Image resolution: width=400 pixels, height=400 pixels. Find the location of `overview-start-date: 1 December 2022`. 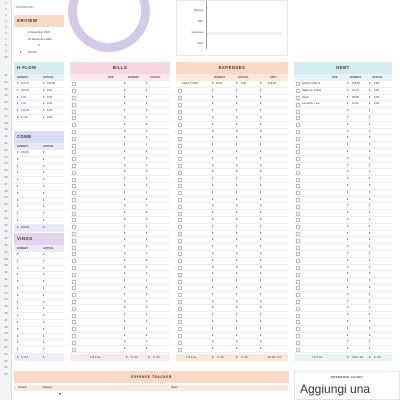

overview-start-date: 1 December 2022 is located at coordinates (39, 32).